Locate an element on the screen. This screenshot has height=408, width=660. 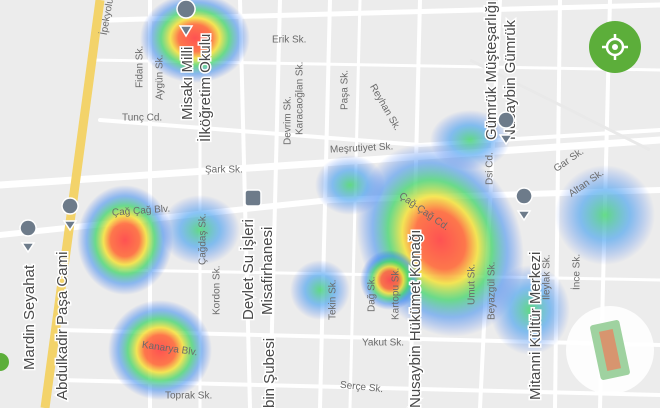
poi-label: Devlet Su İşleri is located at coordinates (248, 269).